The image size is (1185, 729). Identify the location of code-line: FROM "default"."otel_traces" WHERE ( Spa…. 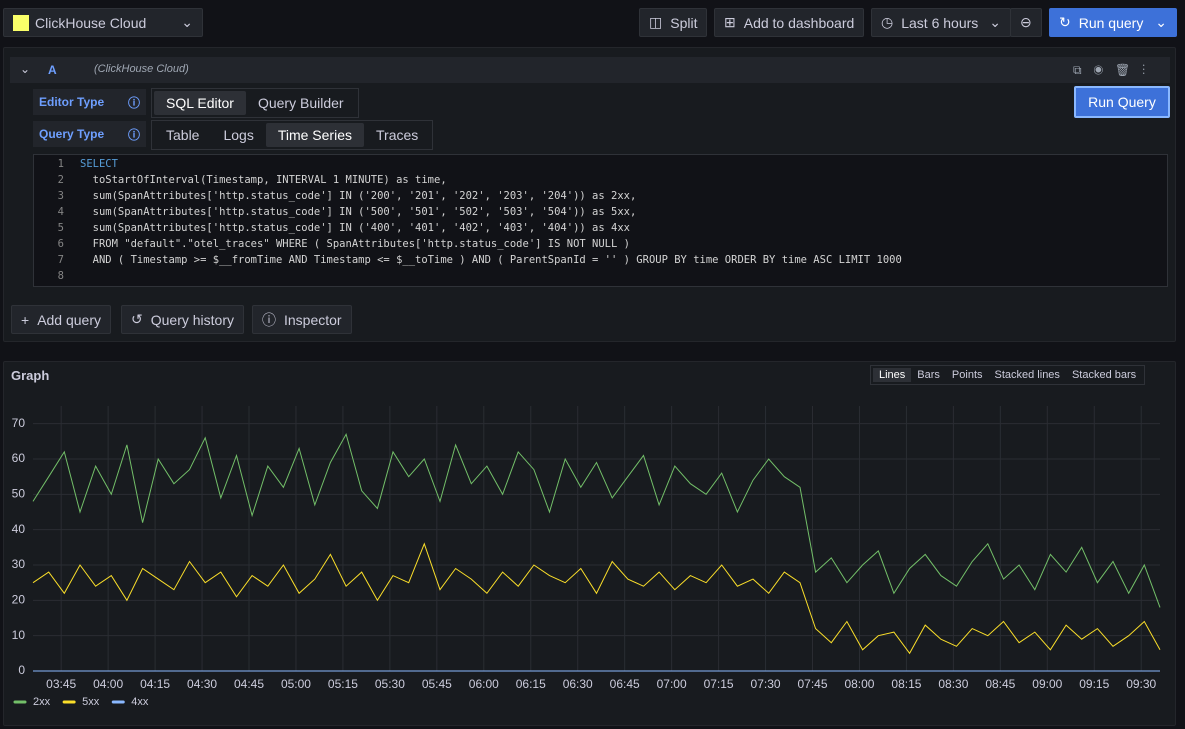
(355, 244).